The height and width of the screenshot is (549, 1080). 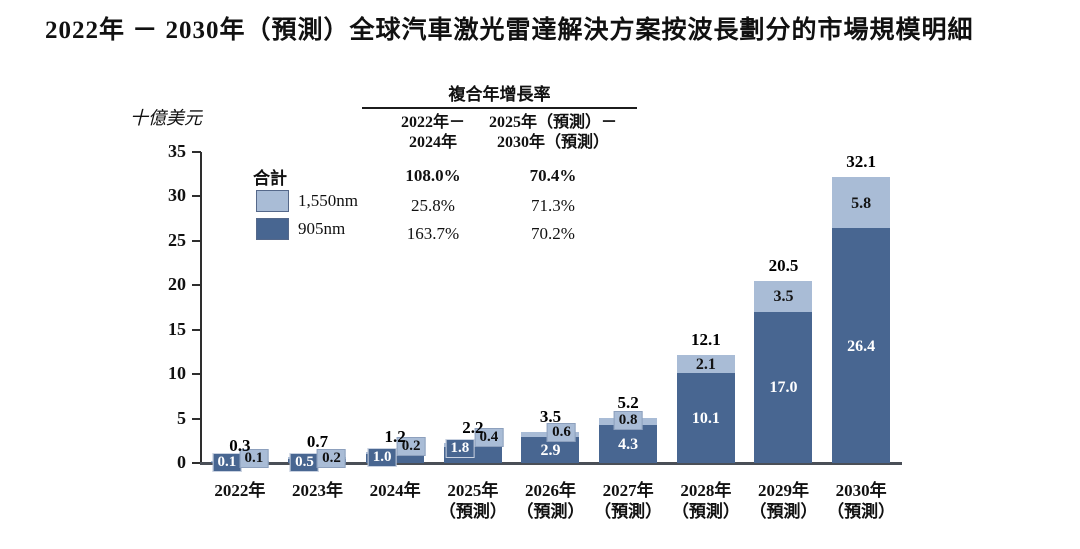 What do you see at coordinates (551, 463) in the screenshot?
I see `x-axis-line` at bounding box center [551, 463].